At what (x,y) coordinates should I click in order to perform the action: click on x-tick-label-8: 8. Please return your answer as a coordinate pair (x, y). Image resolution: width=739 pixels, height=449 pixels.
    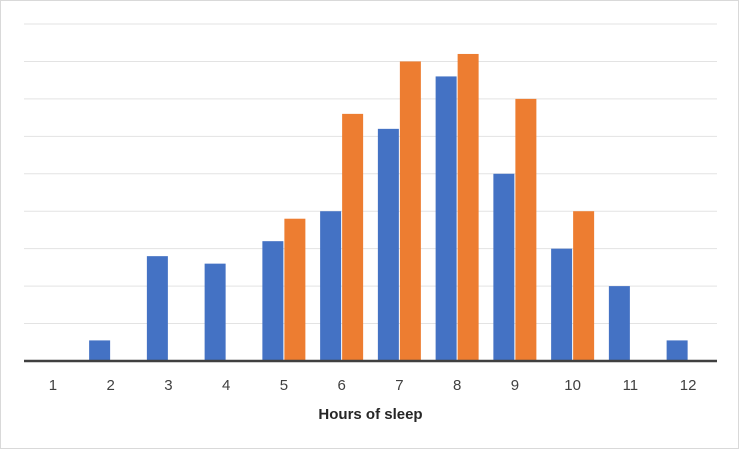
    Looking at the image, I should click on (457, 385).